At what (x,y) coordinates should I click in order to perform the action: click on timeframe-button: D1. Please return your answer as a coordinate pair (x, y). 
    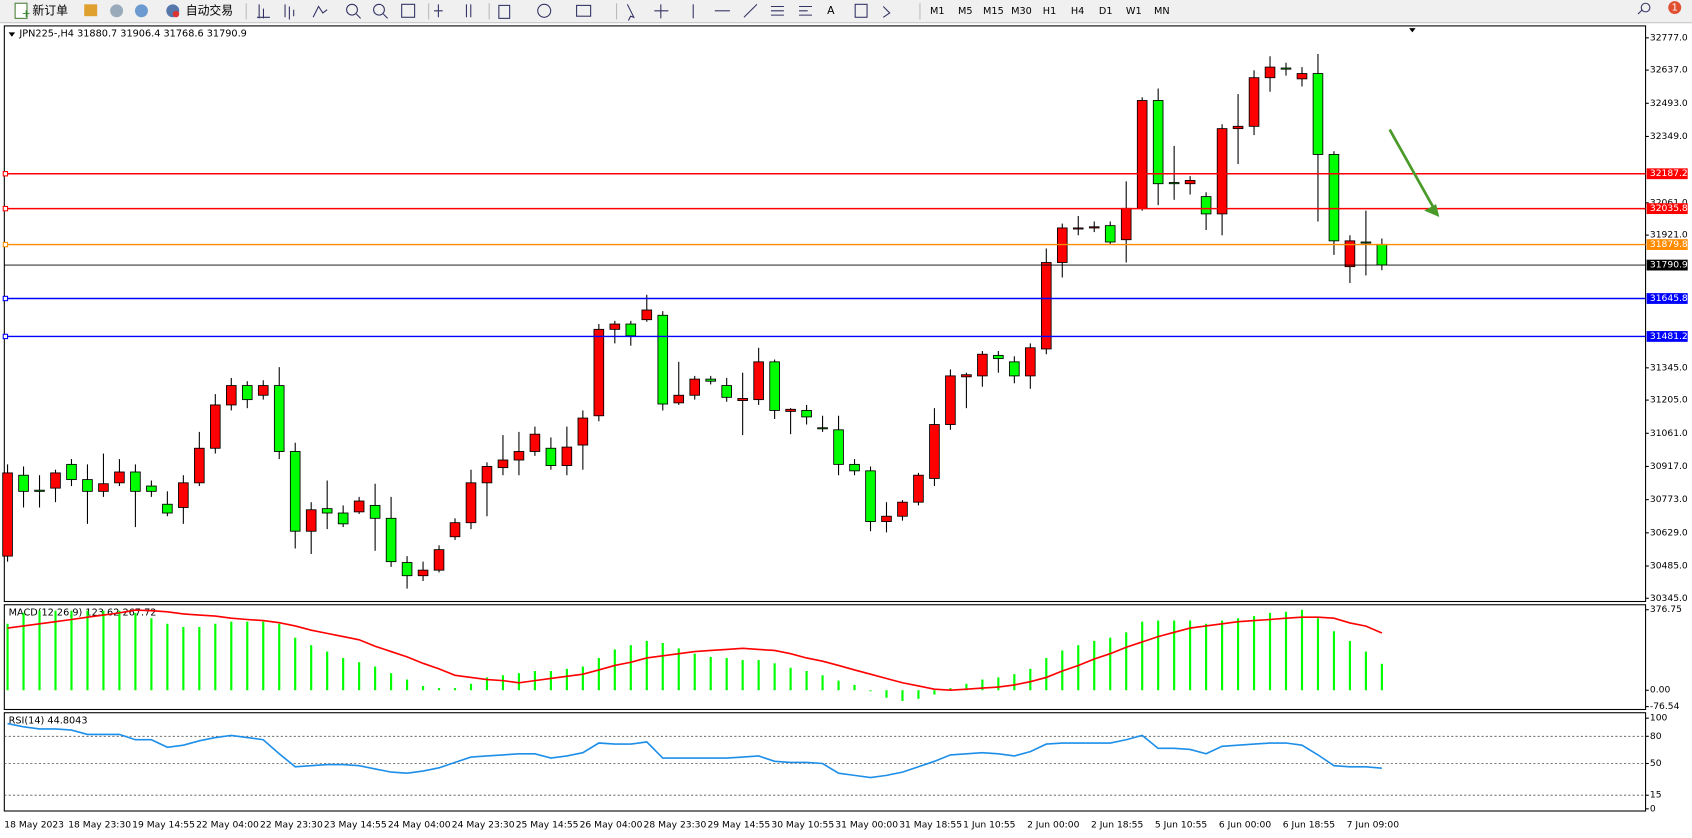
    Looking at the image, I should click on (1106, 11).